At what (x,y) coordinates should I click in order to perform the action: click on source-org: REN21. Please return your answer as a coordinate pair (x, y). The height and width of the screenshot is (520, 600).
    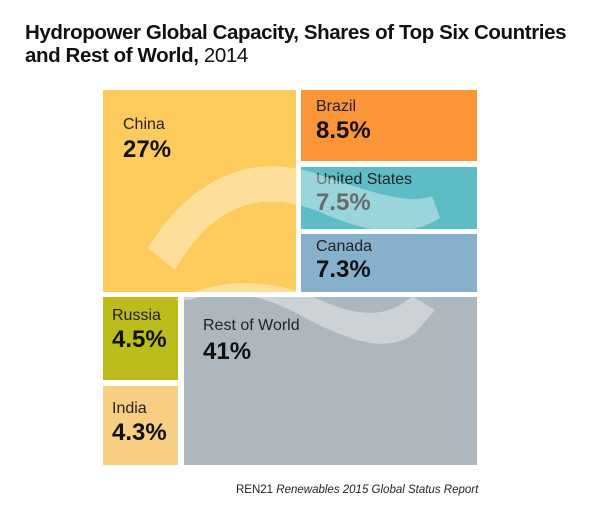
    Looking at the image, I should click on (255, 490).